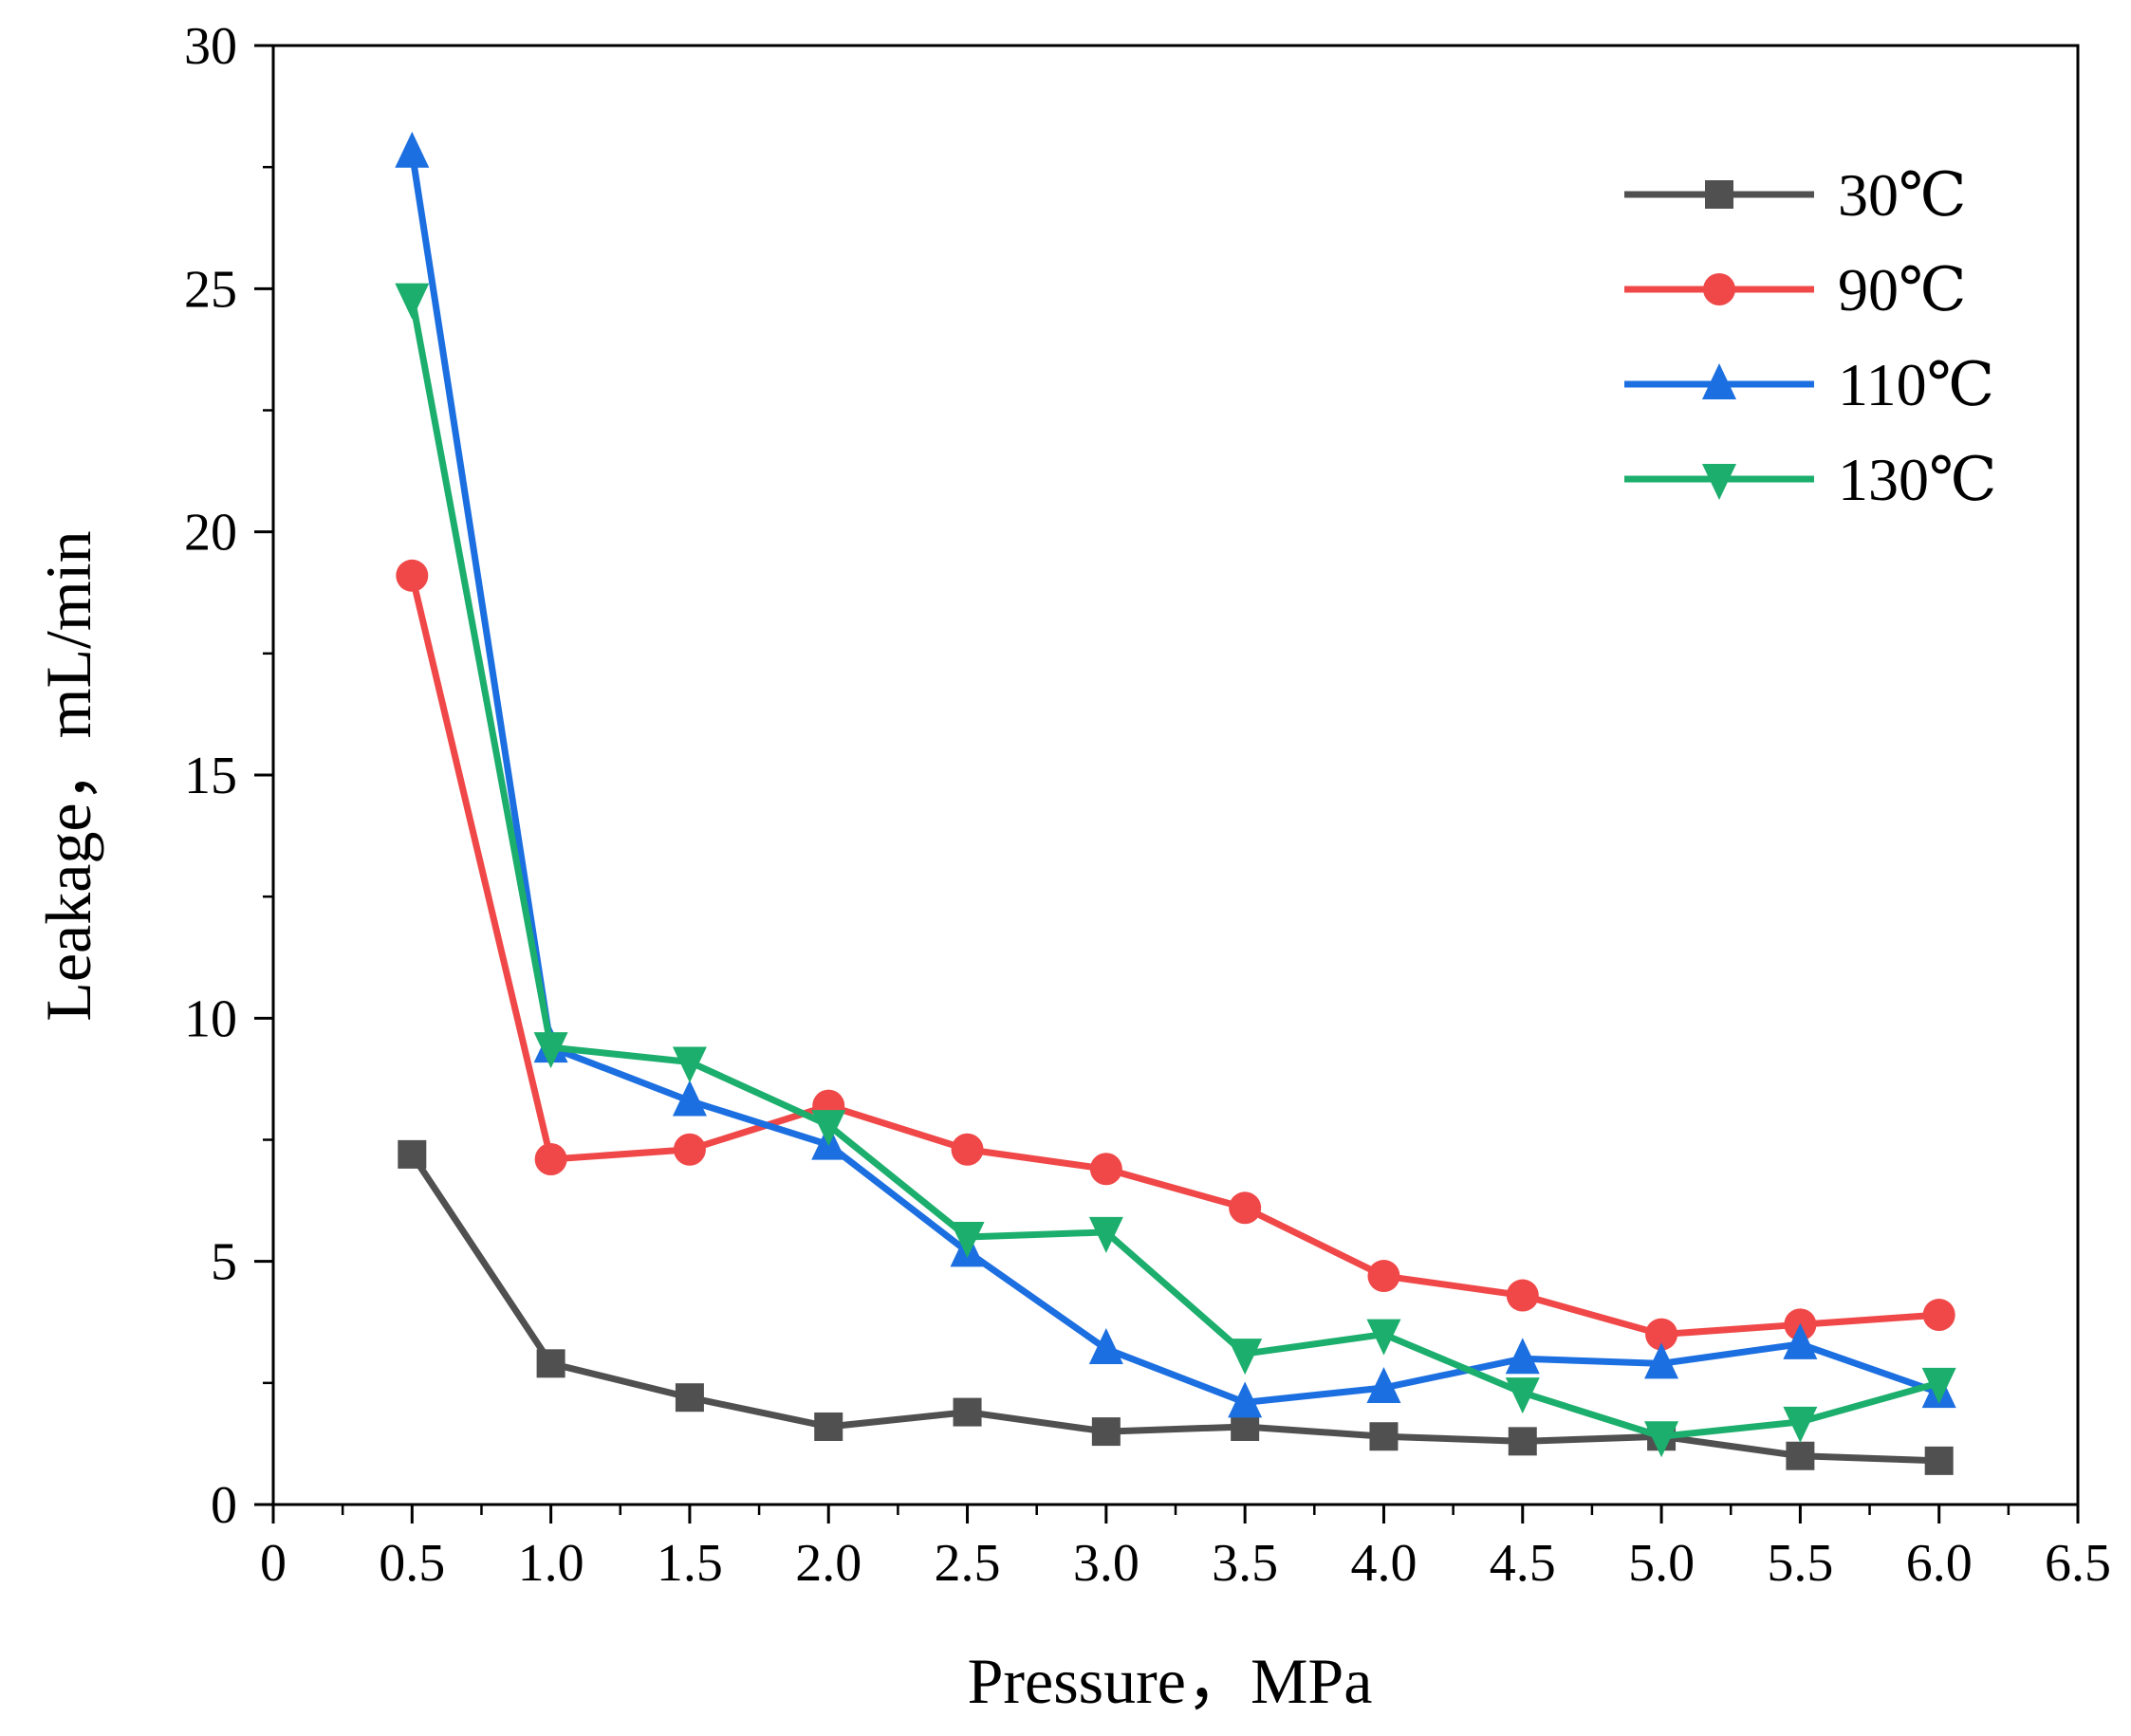  What do you see at coordinates (1795, 290) in the screenshot?
I see `legend-entry: 90℃` at bounding box center [1795, 290].